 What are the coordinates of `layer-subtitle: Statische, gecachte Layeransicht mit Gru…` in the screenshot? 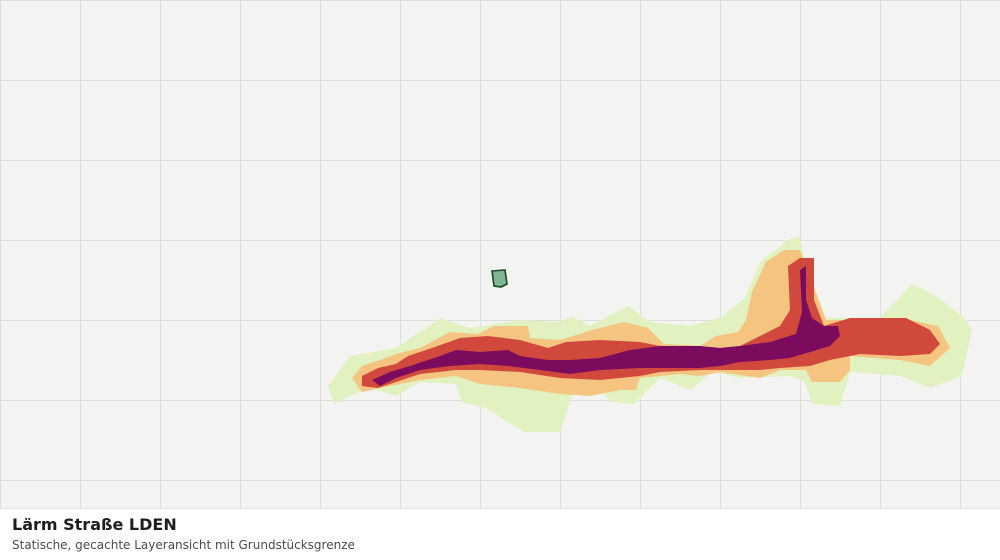 It's located at (183, 545).